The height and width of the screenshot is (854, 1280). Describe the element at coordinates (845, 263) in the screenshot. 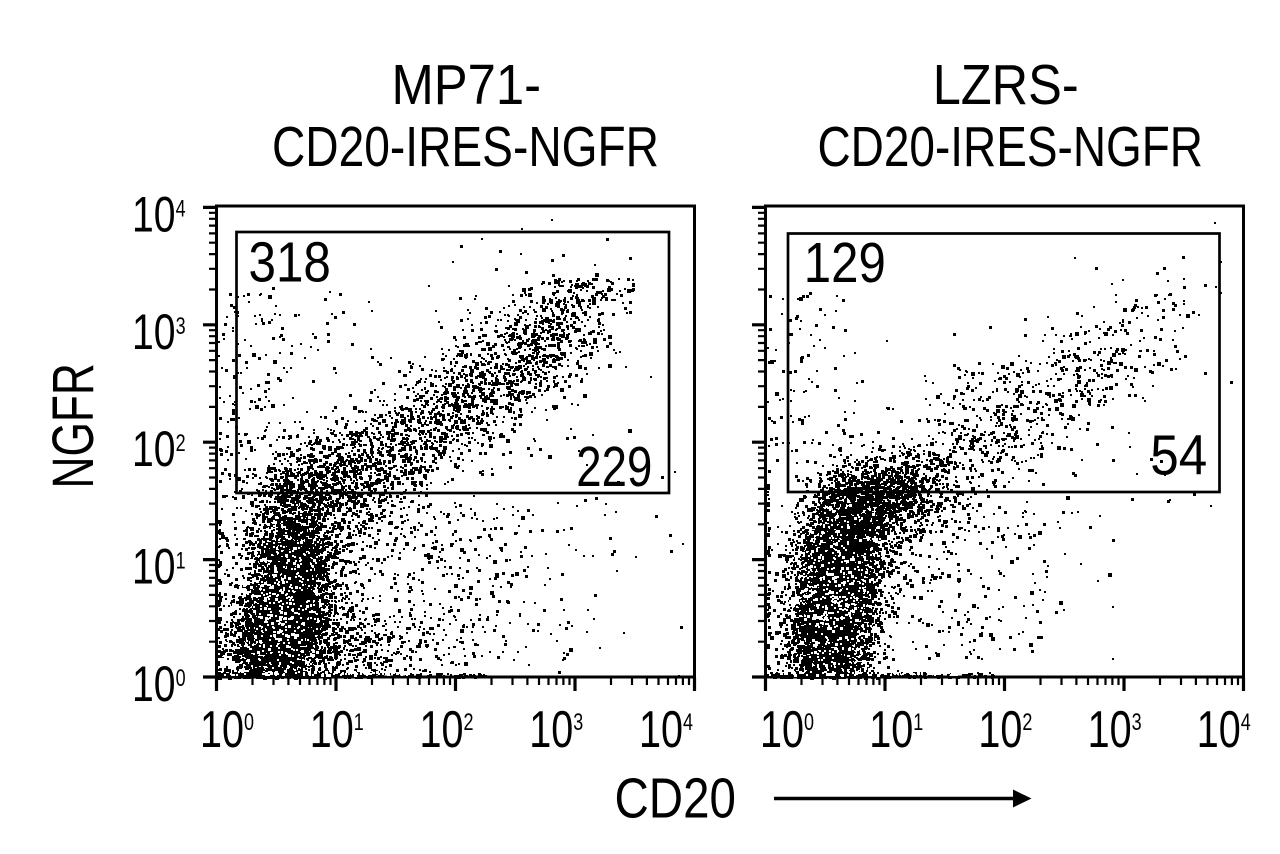

I see `svg-text: 129` at that location.